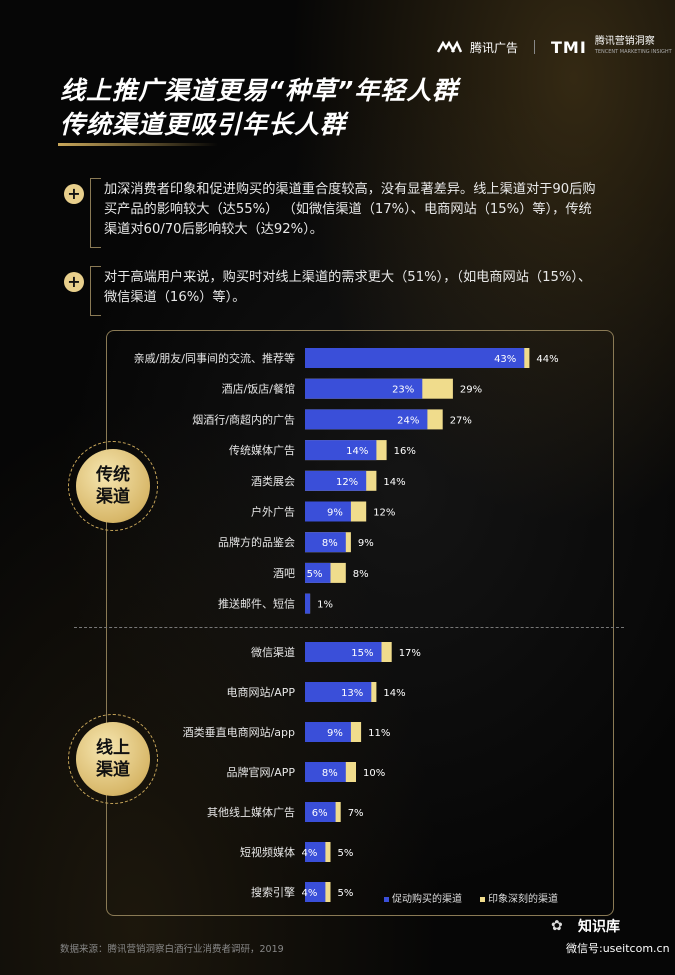  Describe the element at coordinates (557, 926) in the screenshot. I see `wechat-icon: ✿` at that location.